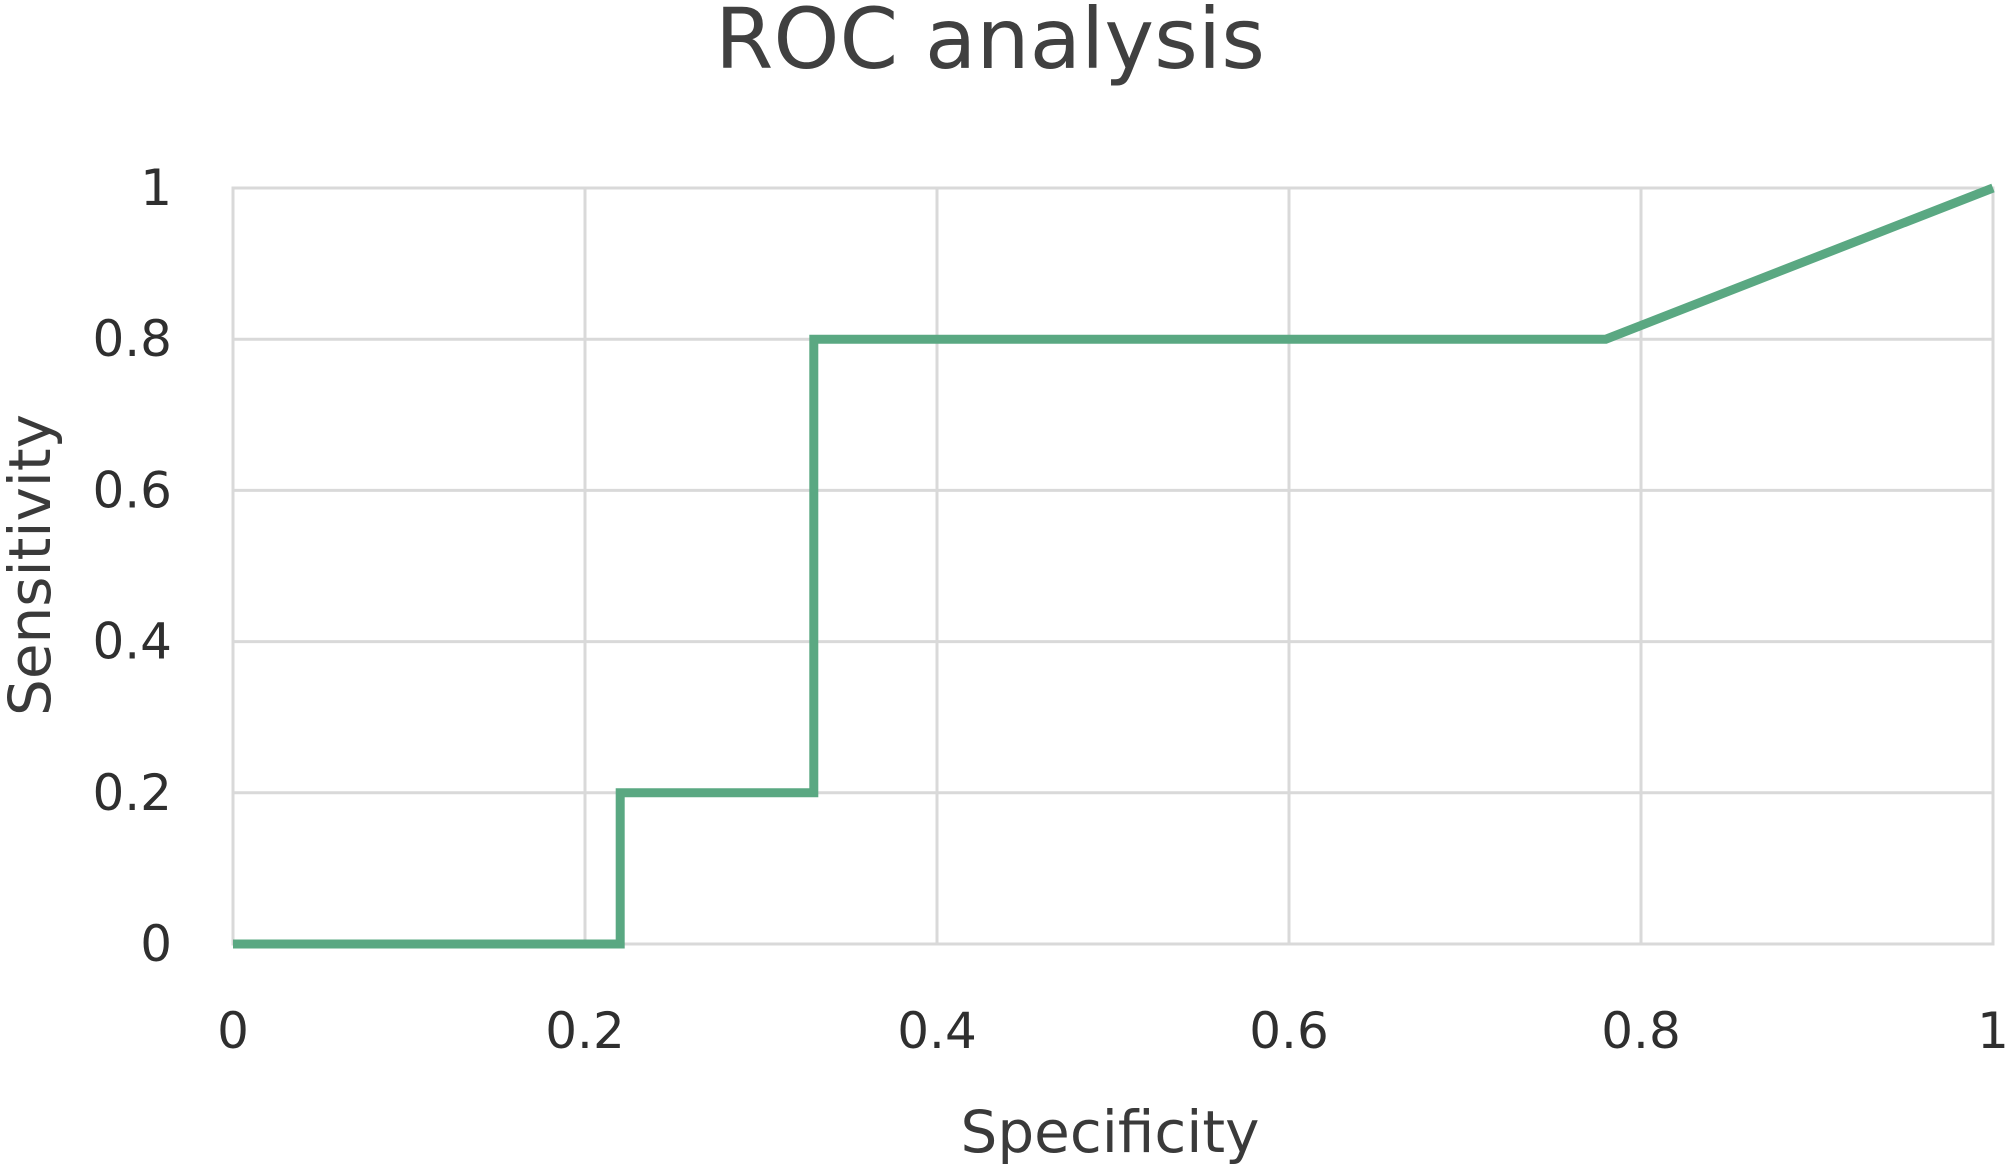  Describe the element at coordinates (156, 188) in the screenshot. I see `y-tick-label: 1` at that location.